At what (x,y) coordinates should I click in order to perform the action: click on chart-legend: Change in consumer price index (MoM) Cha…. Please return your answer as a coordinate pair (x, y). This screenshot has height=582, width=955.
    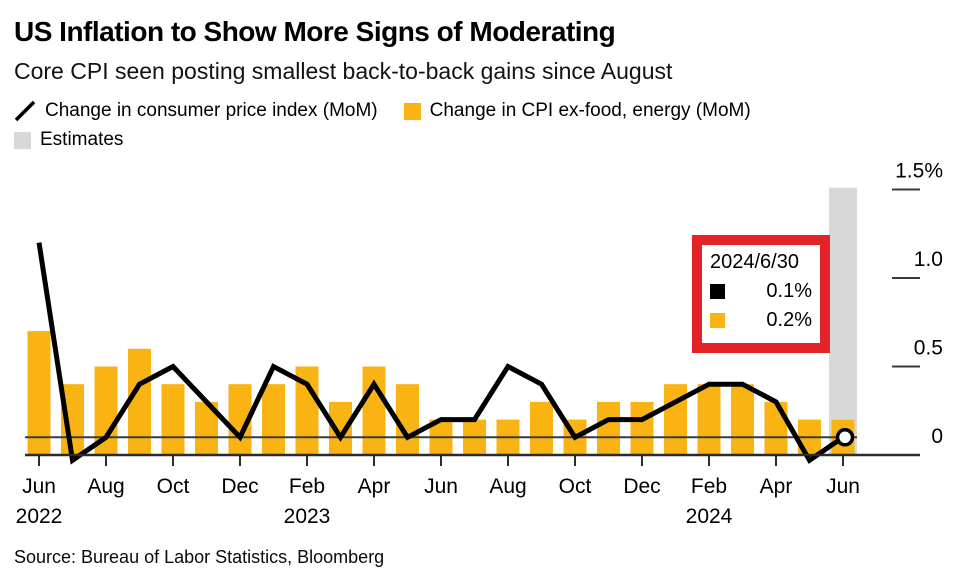
    Looking at the image, I should click on (464, 129).